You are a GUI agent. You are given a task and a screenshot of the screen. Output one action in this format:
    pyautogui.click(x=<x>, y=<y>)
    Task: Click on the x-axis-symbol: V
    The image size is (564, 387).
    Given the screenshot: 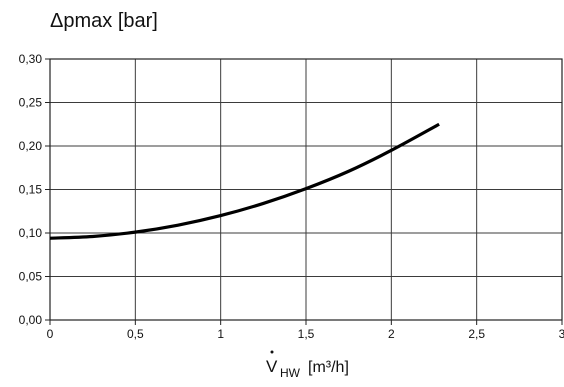 What is the action you would take?
    pyautogui.click(x=272, y=366)
    